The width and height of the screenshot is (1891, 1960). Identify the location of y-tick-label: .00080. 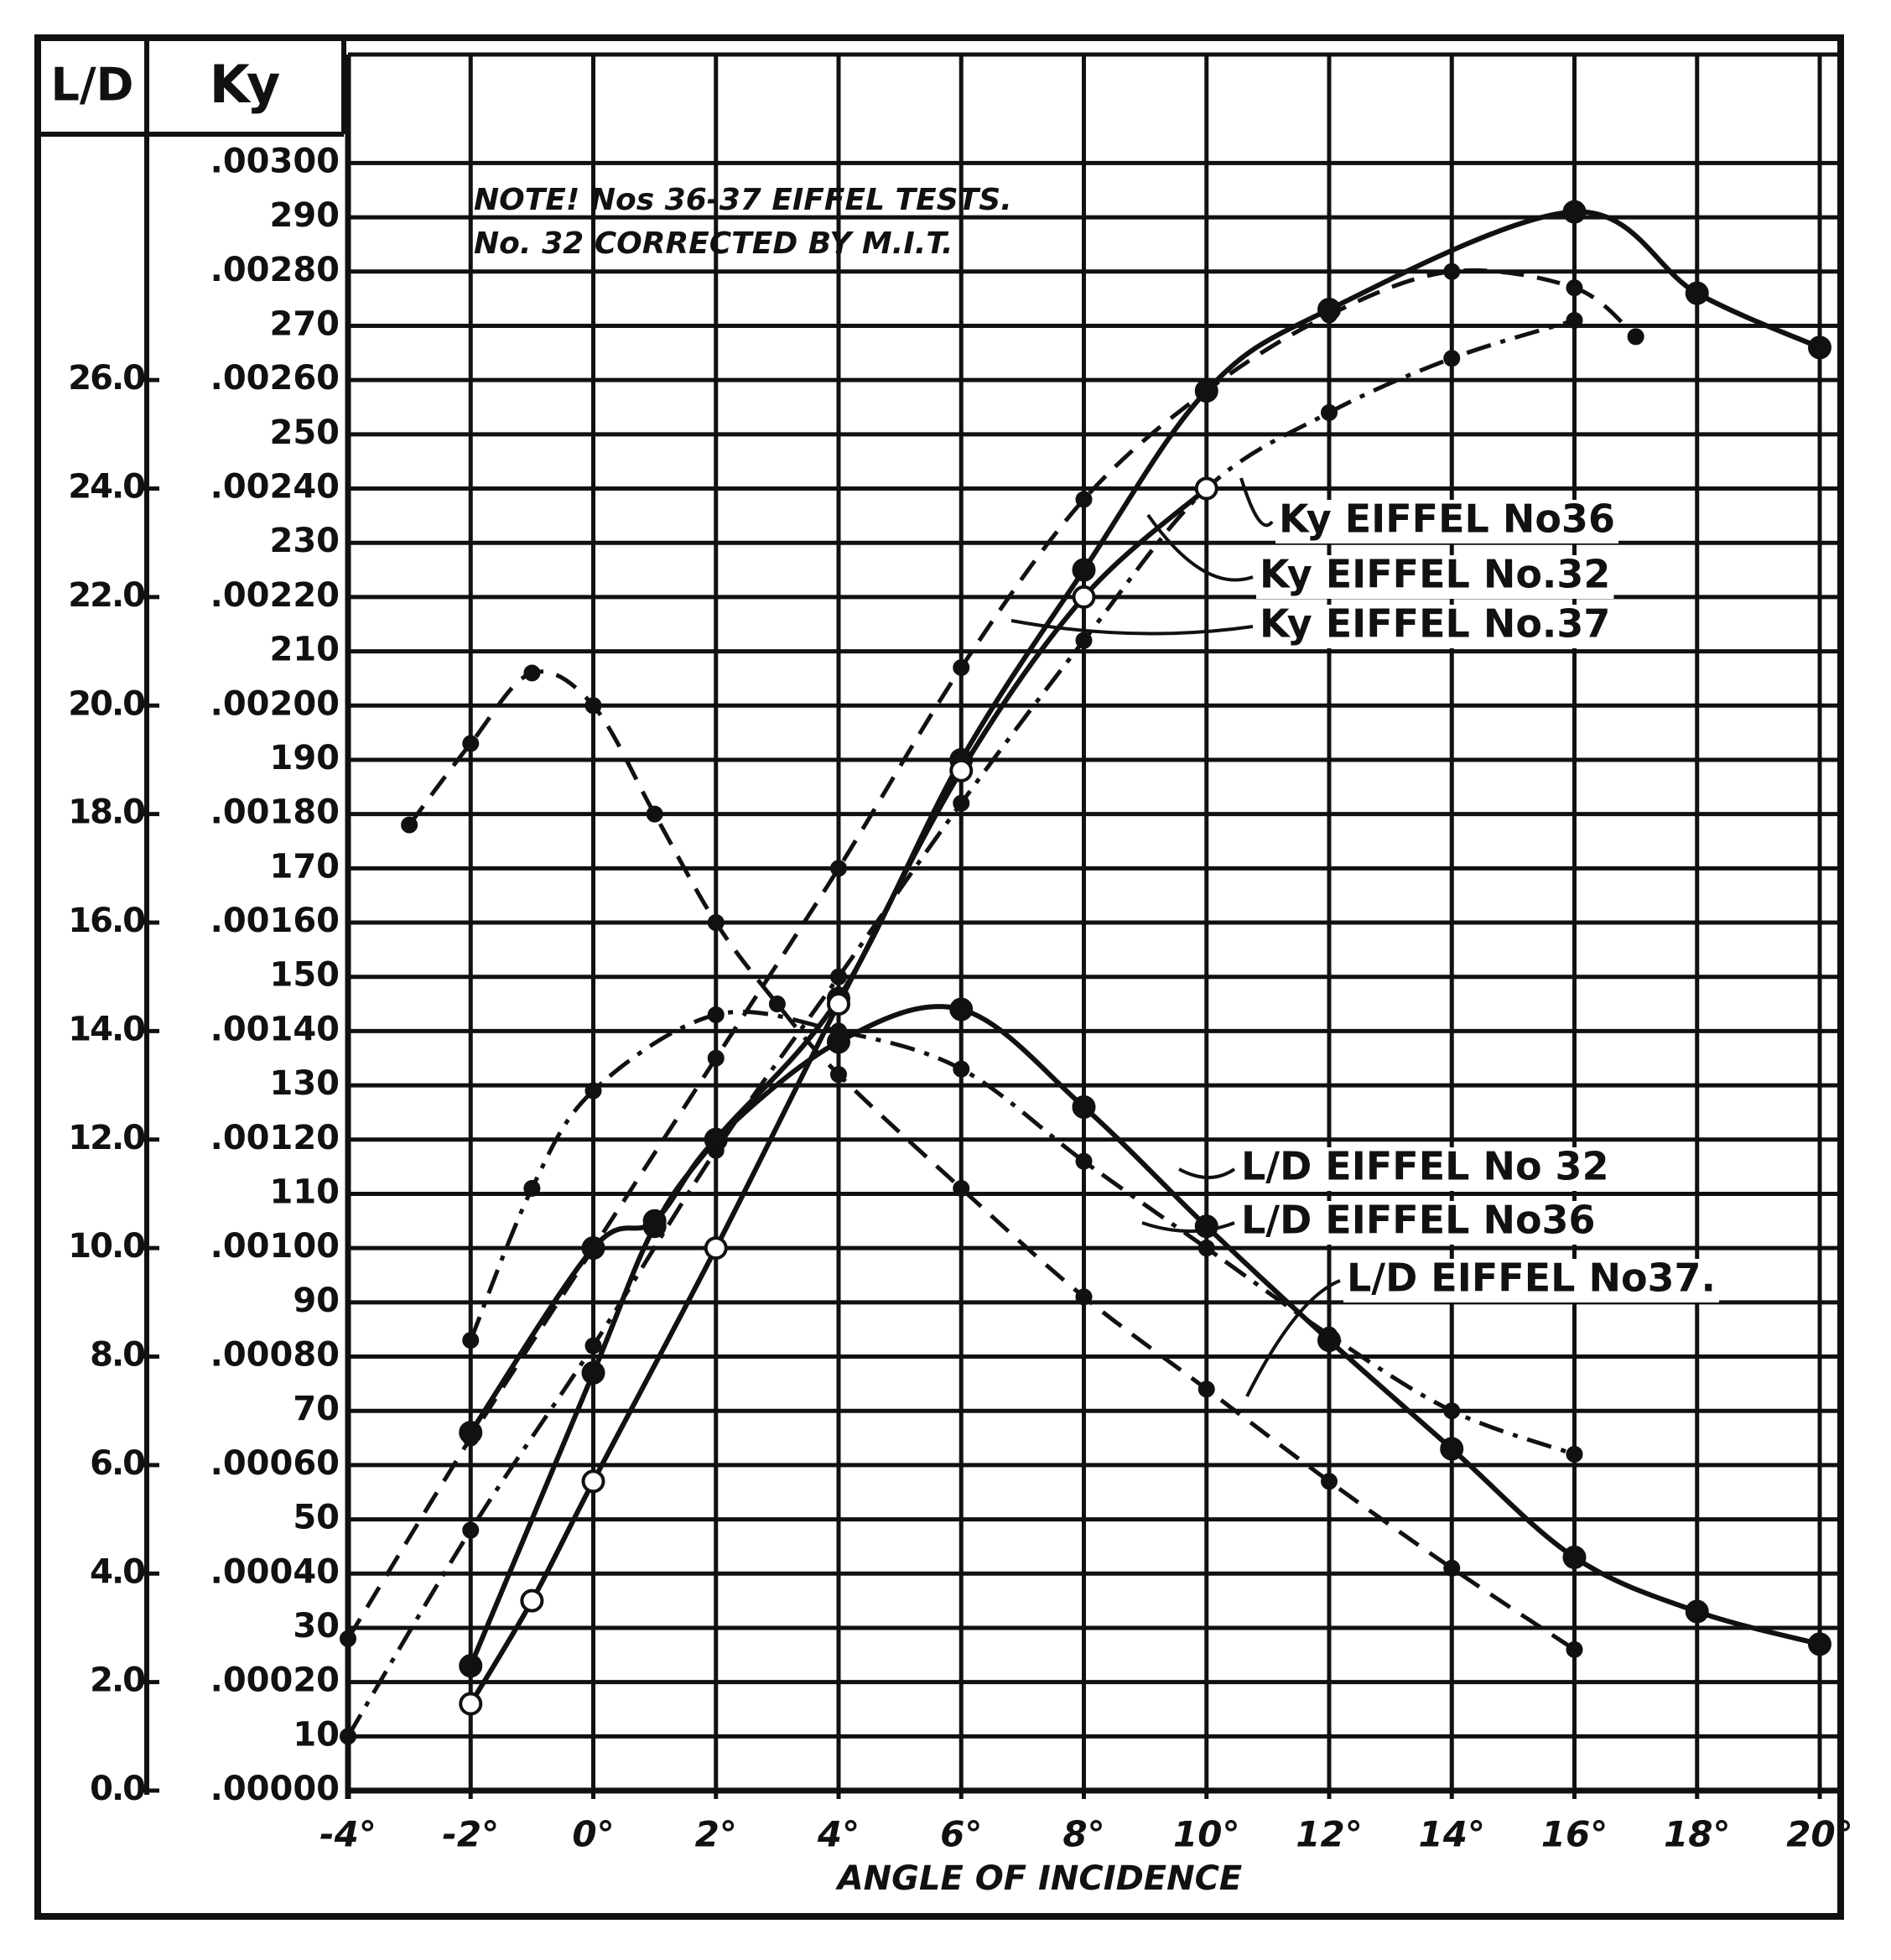
(275, 1355).